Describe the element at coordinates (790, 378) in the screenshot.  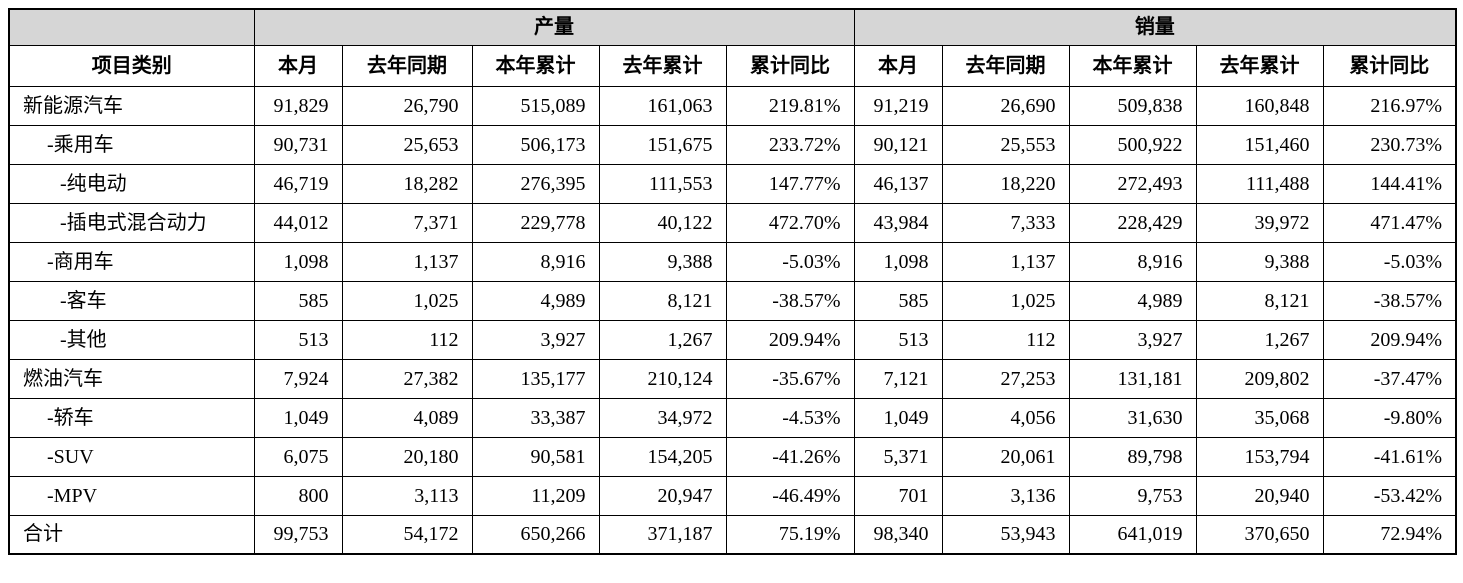
I see `production-value-cell: -35.67%` at that location.